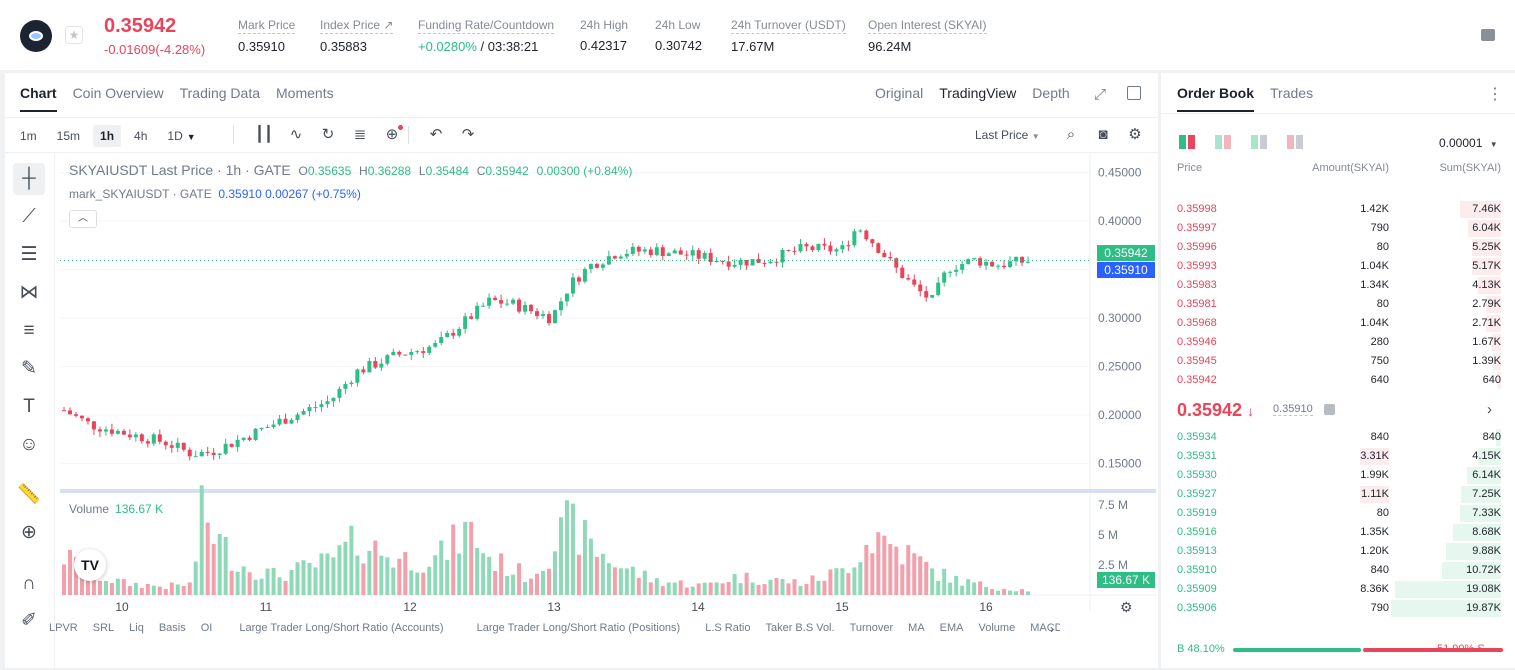  I want to click on gear-icon: ⚙, so click(1135, 134).